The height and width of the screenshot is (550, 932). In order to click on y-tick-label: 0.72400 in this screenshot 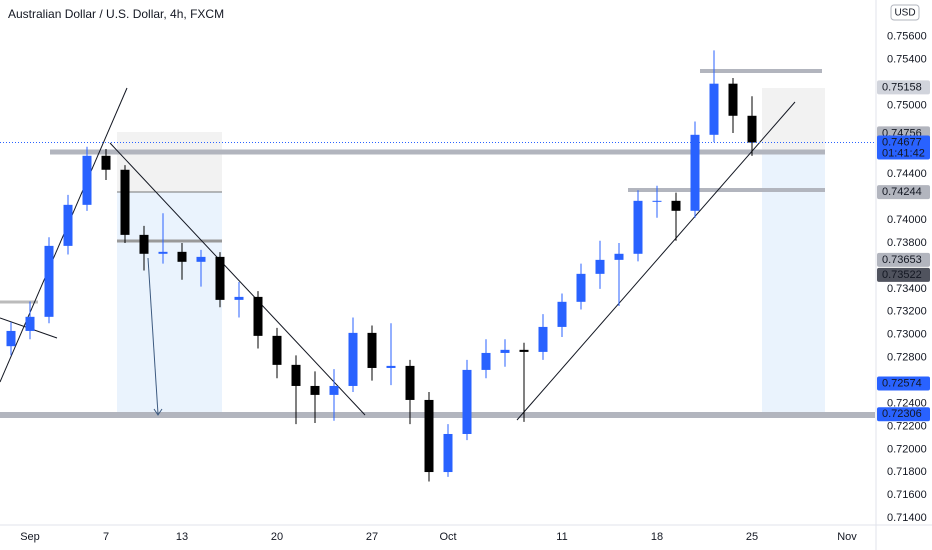, I will do `click(907, 403)`.